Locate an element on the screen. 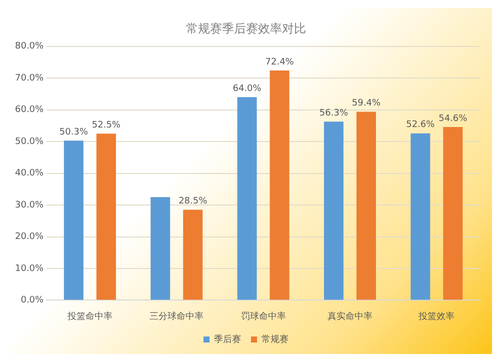 This screenshot has width=500, height=362. legend-label: 常规赛 is located at coordinates (275, 339).